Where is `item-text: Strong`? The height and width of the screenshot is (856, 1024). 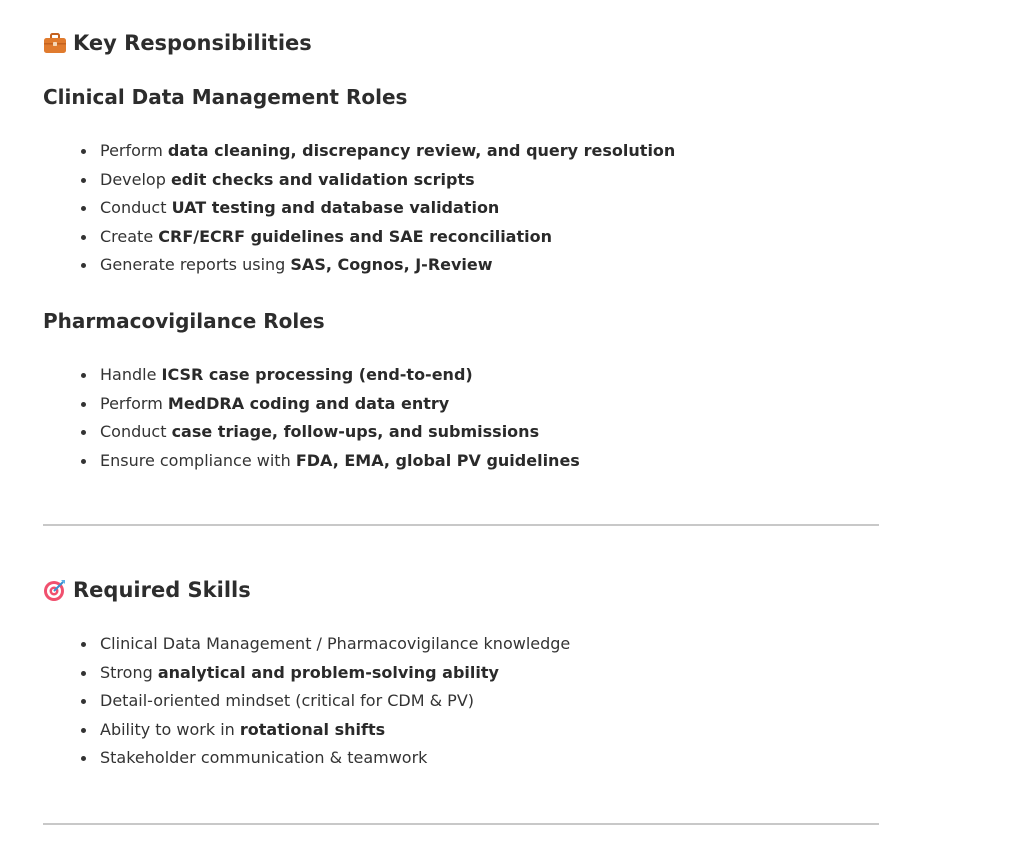
item-text: Strong is located at coordinates (129, 672).